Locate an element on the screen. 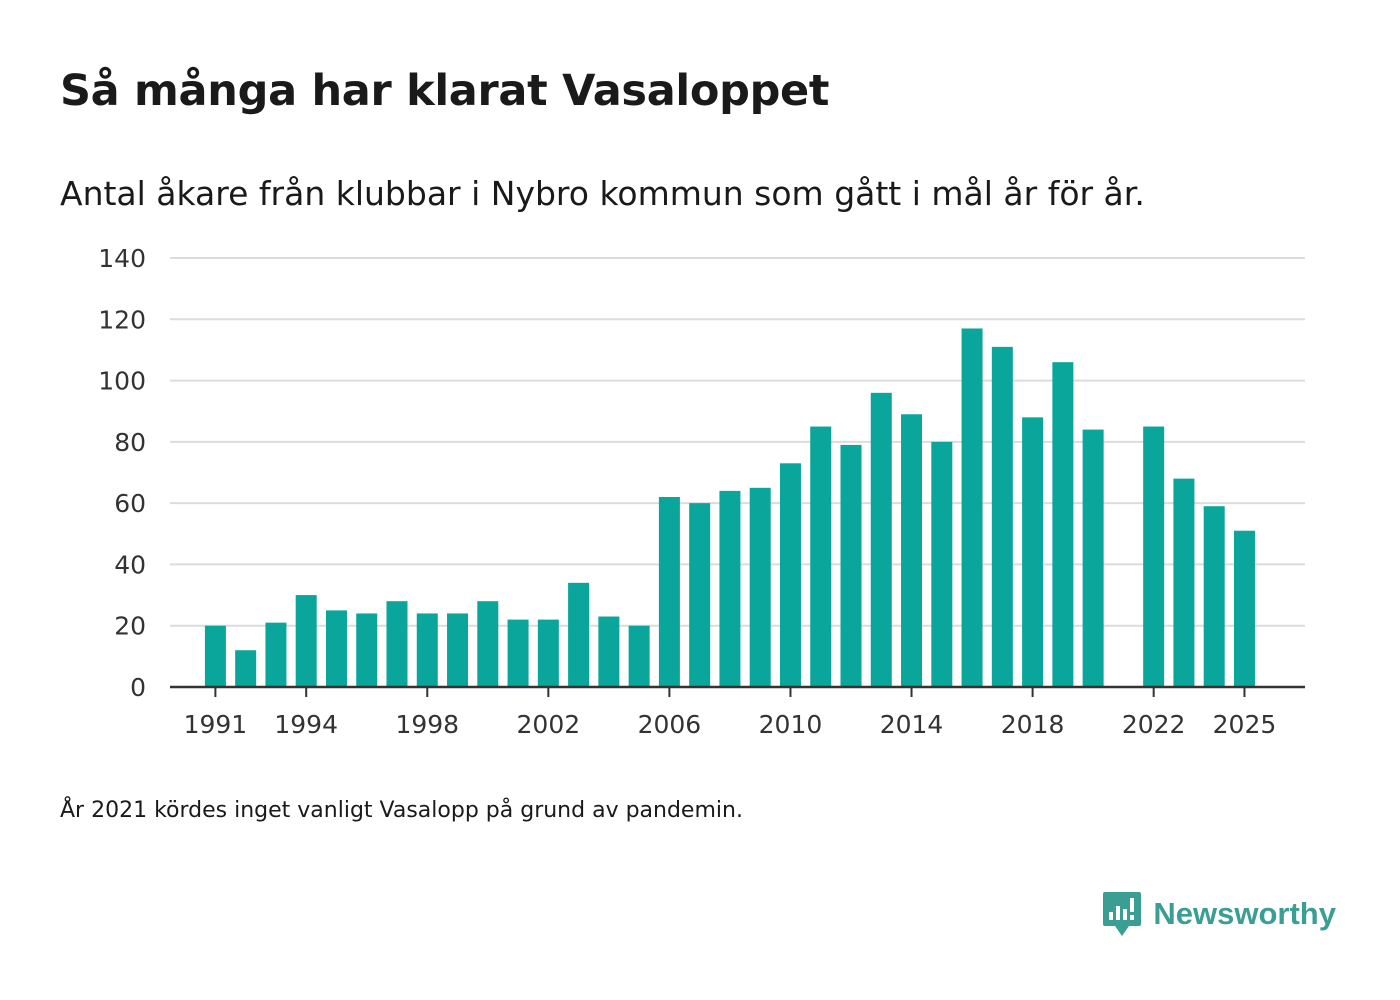  bar-2024 is located at coordinates (1214, 596).